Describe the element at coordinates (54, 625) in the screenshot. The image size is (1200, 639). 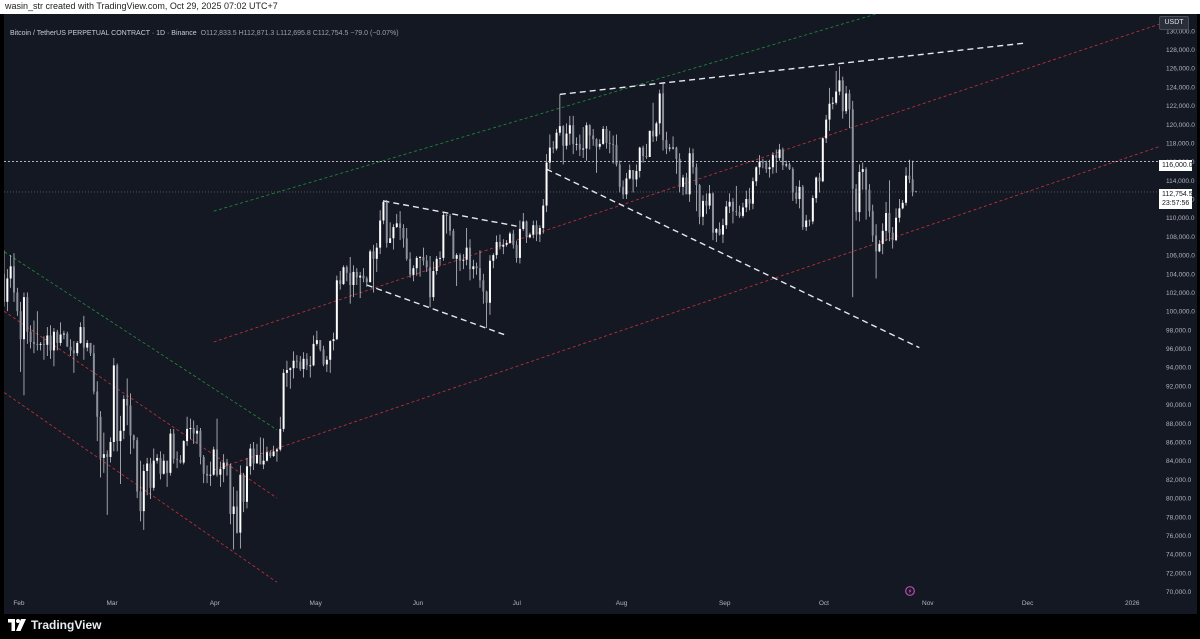
I see `brand: TradingView` at that location.